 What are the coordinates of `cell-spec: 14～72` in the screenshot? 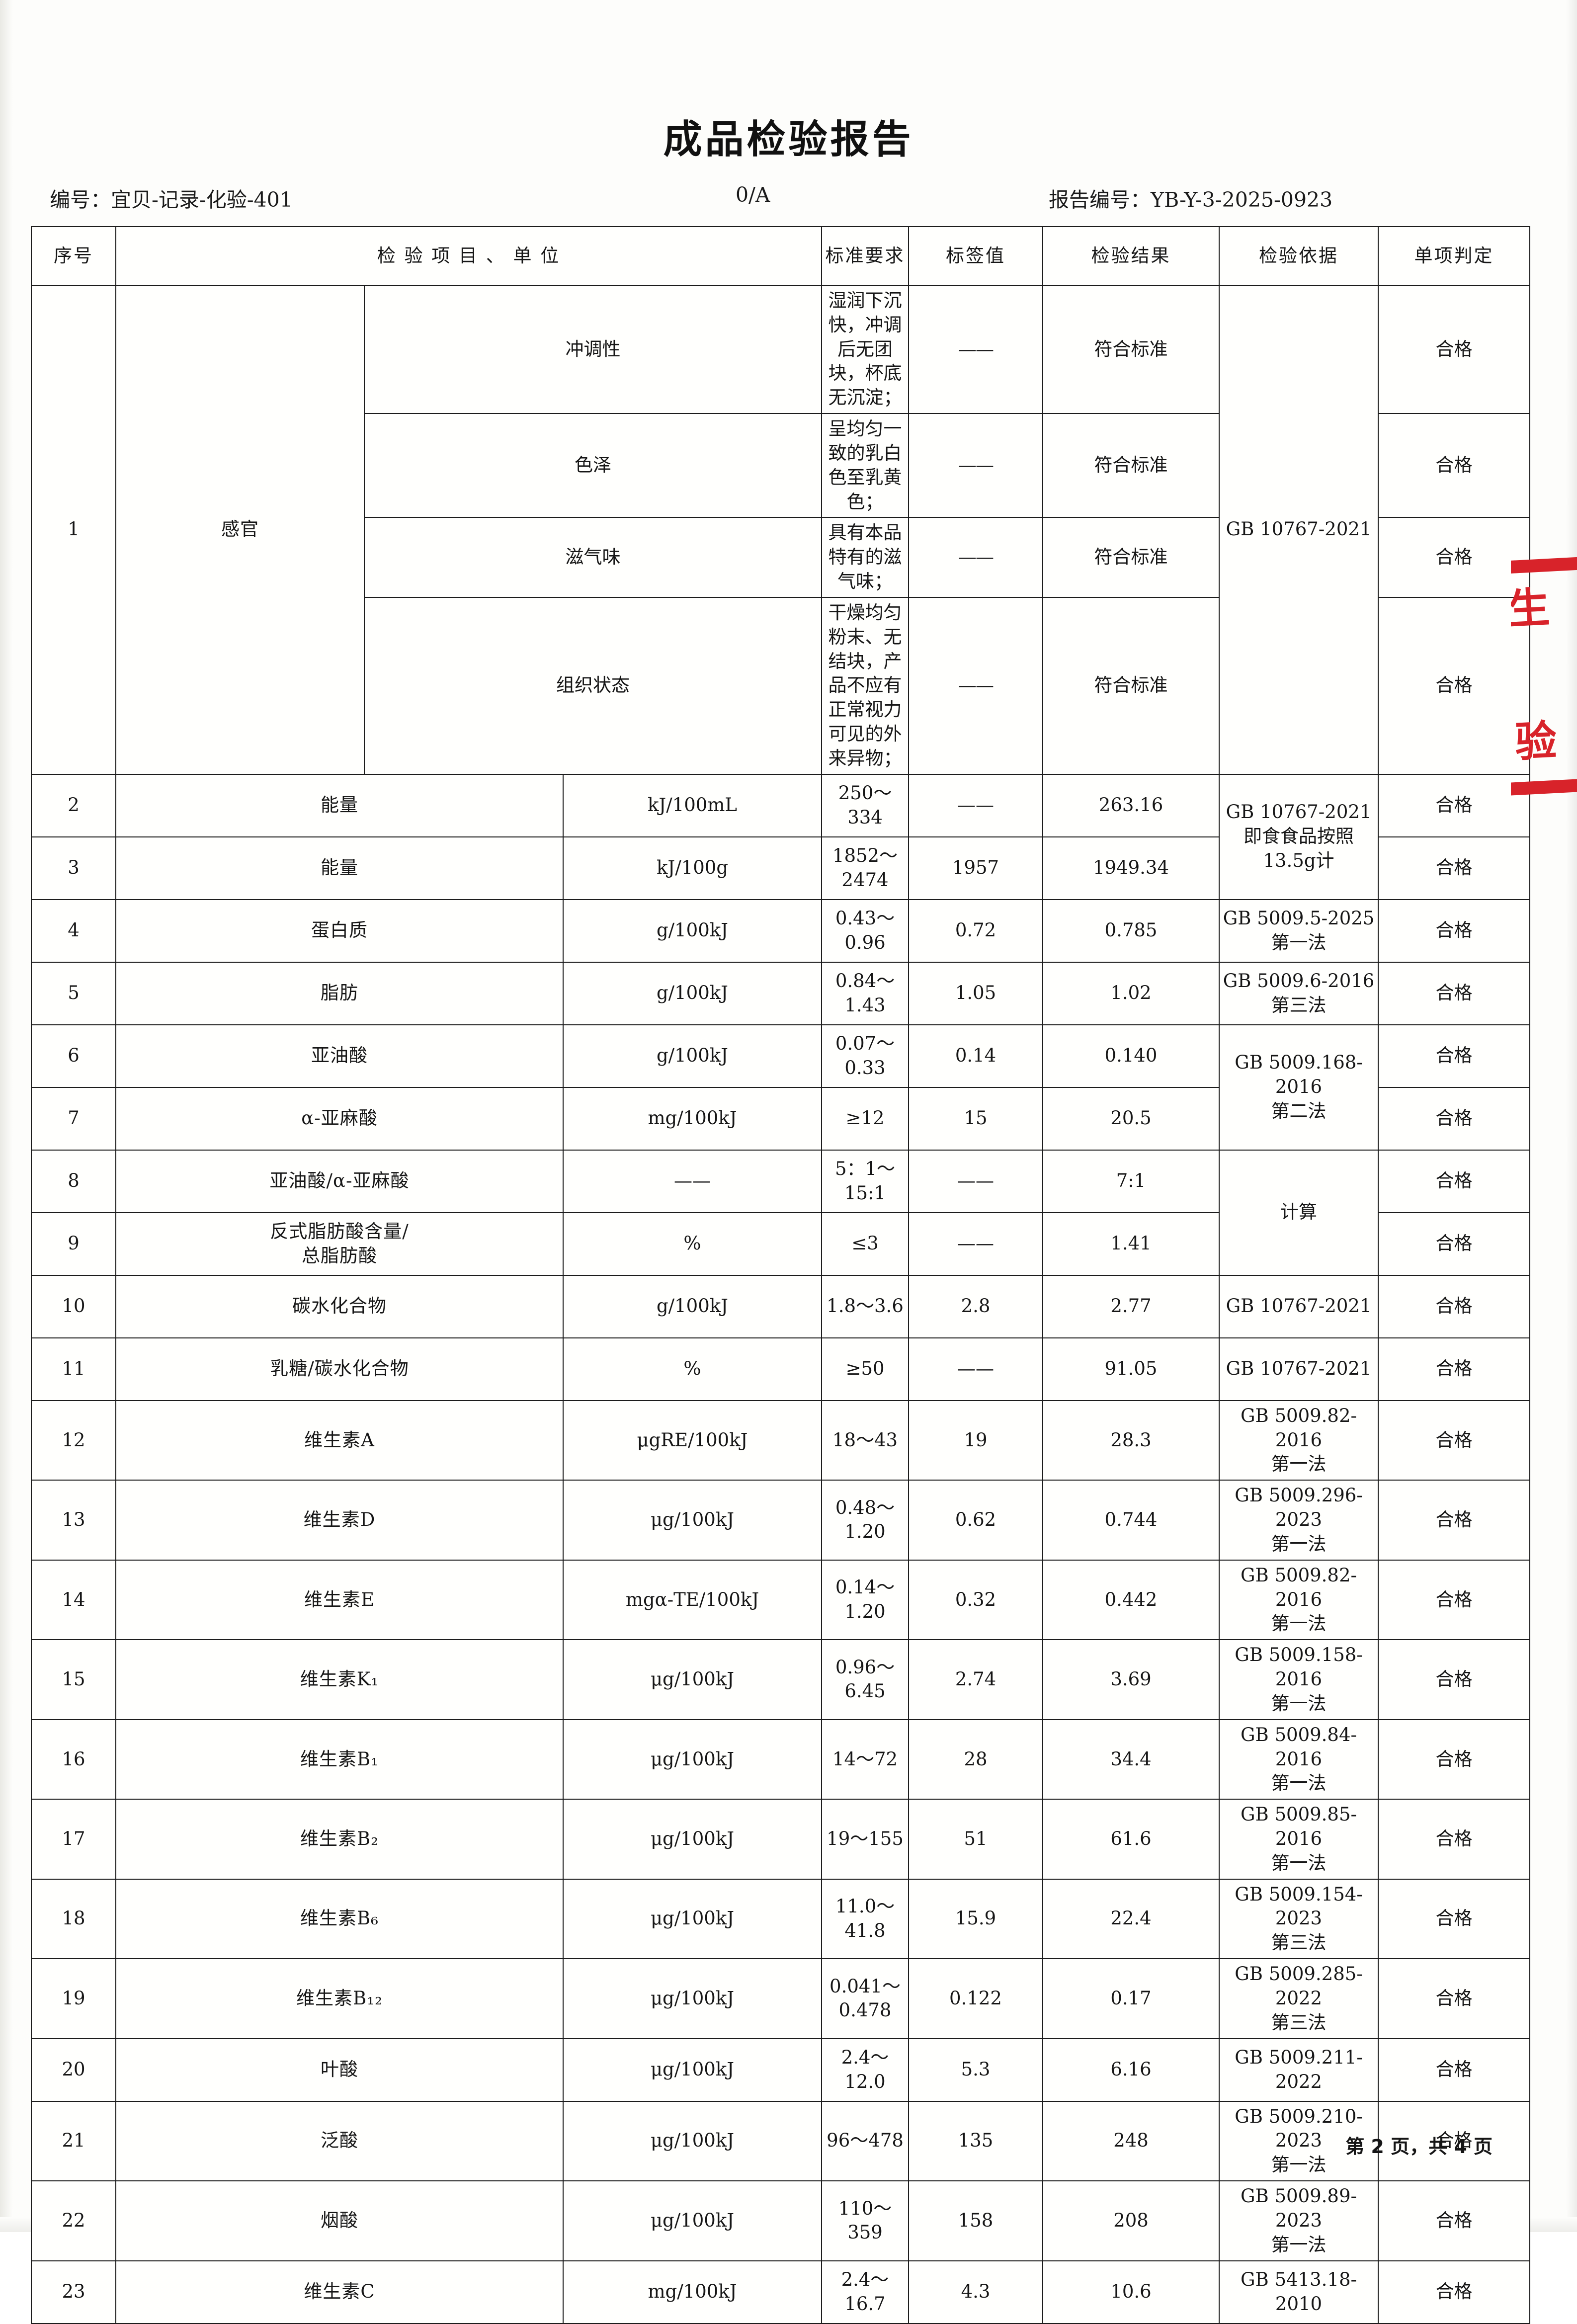 It's located at (865, 1759).